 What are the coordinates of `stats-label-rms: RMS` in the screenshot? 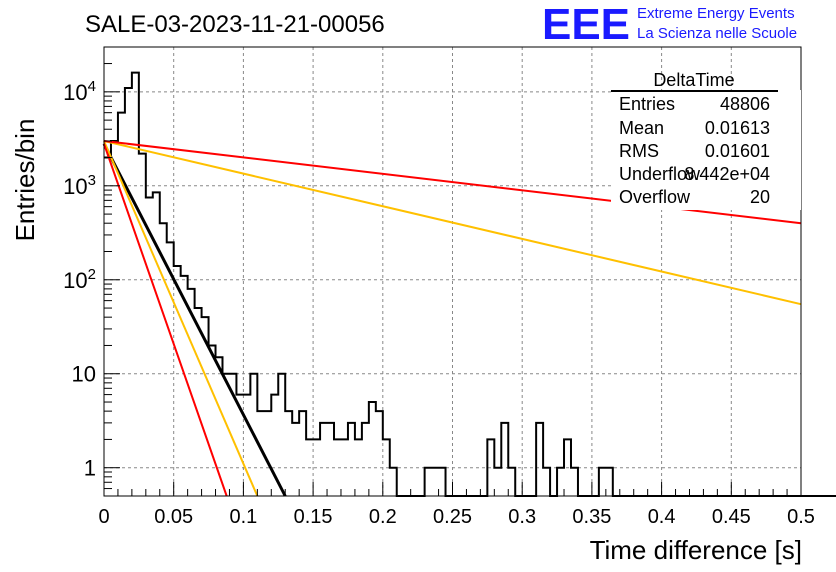 It's located at (639, 151).